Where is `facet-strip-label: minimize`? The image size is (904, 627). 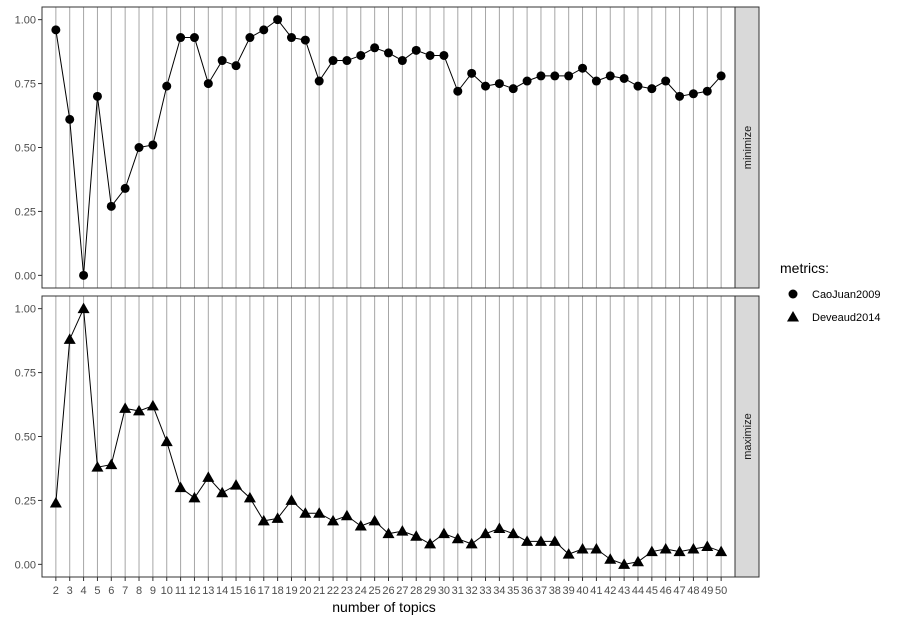
facet-strip-label: minimize is located at coordinates (748, 147).